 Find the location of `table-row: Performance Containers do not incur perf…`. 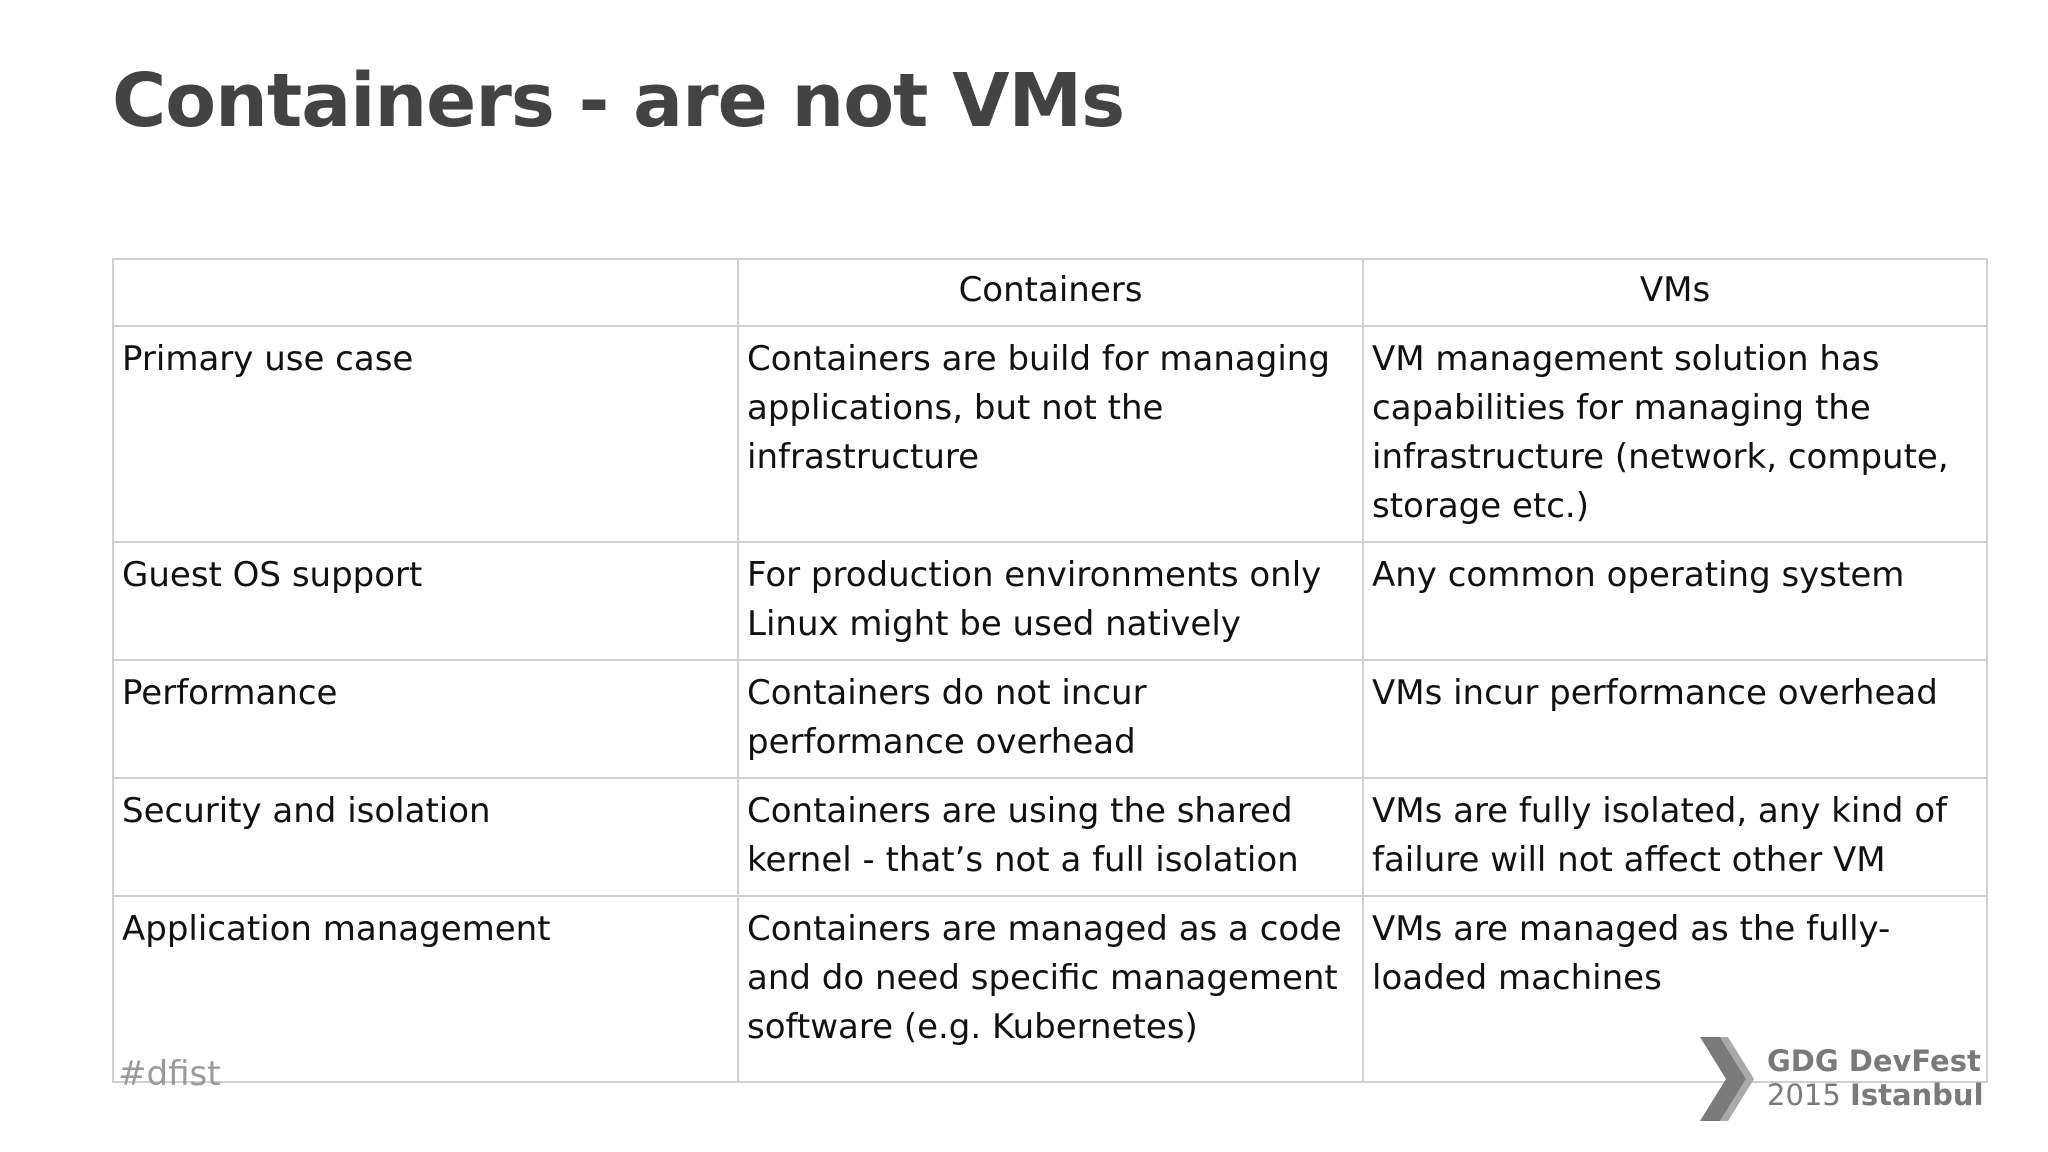

table-row: Performance Containers do not incur perf… is located at coordinates (1050, 719).